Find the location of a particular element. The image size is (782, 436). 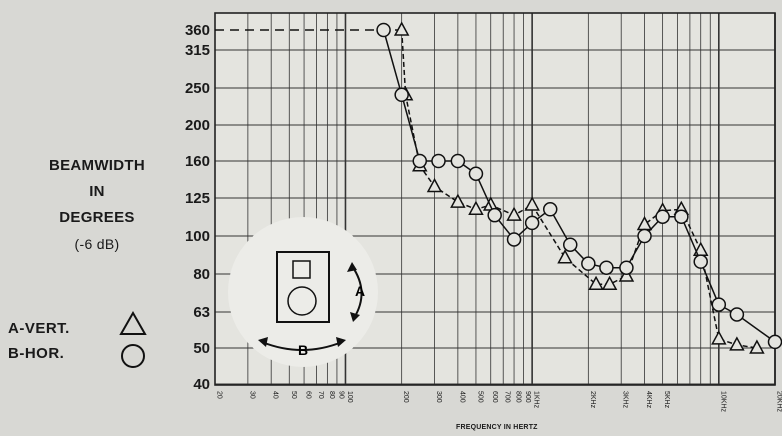

y-tick-label: 200 is located at coordinates (197, 125).